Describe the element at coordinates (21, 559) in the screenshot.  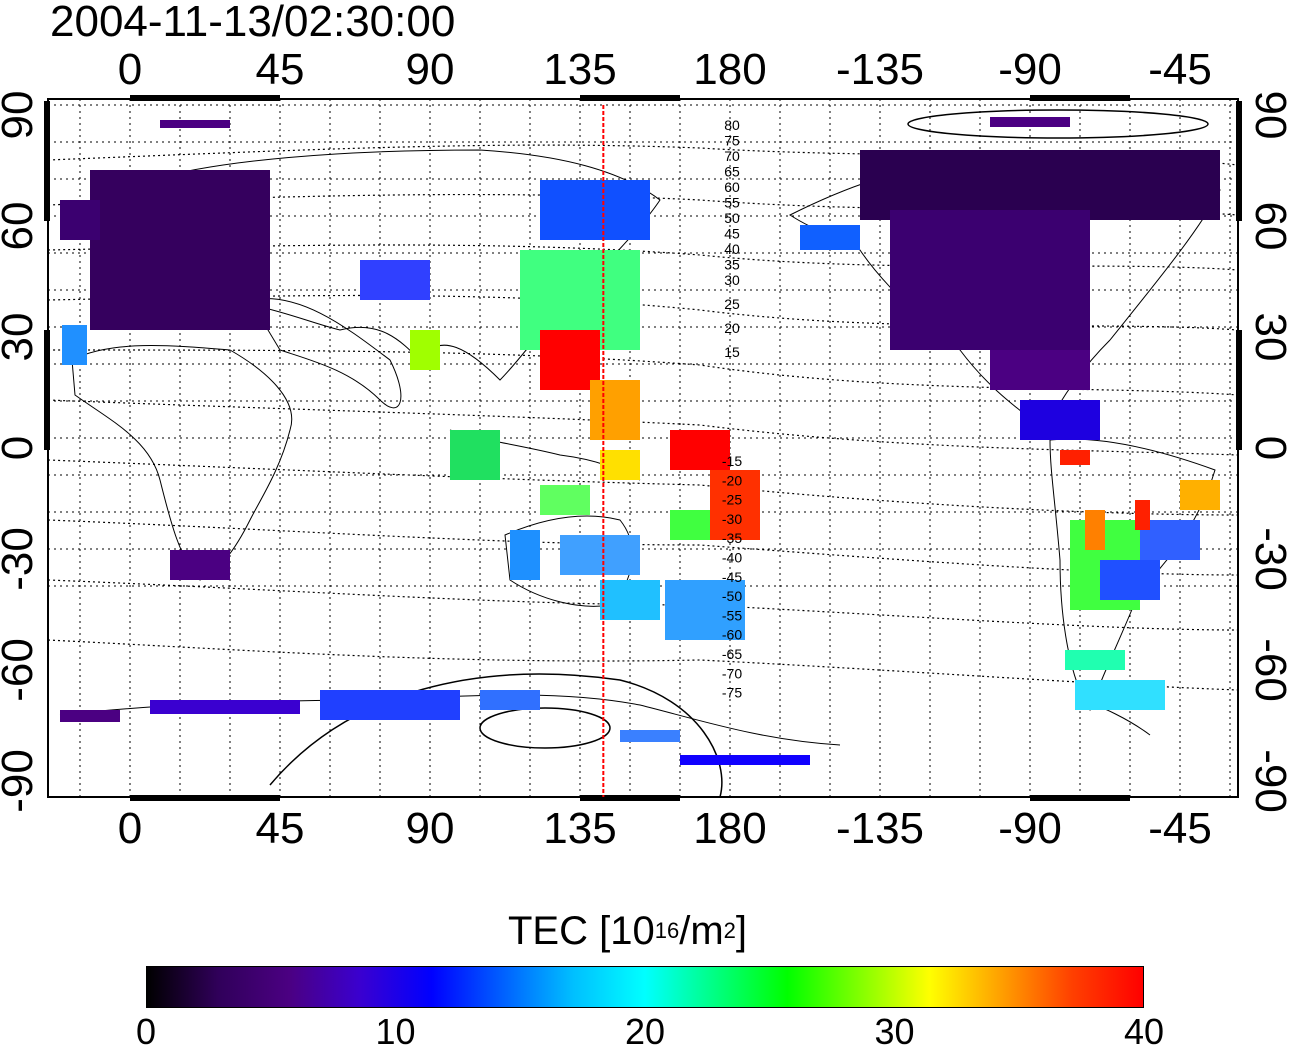
I see `lat-label-left: -30` at that location.